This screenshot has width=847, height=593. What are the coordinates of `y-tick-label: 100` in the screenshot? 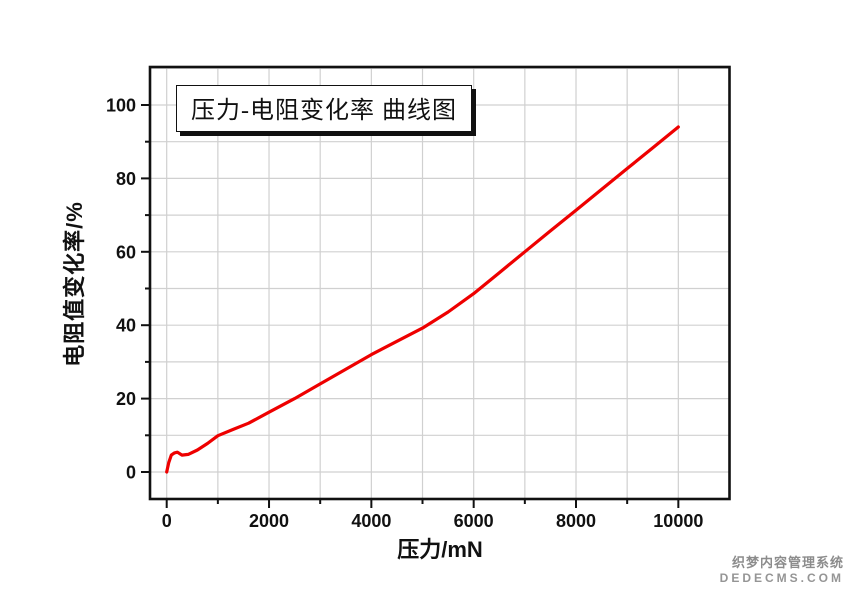 It's located at (121, 106).